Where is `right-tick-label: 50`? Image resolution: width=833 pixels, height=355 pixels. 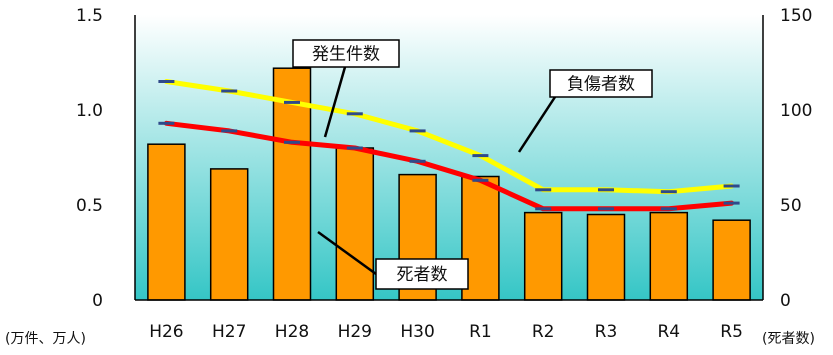 right-tick-label: 50 is located at coordinates (791, 206).